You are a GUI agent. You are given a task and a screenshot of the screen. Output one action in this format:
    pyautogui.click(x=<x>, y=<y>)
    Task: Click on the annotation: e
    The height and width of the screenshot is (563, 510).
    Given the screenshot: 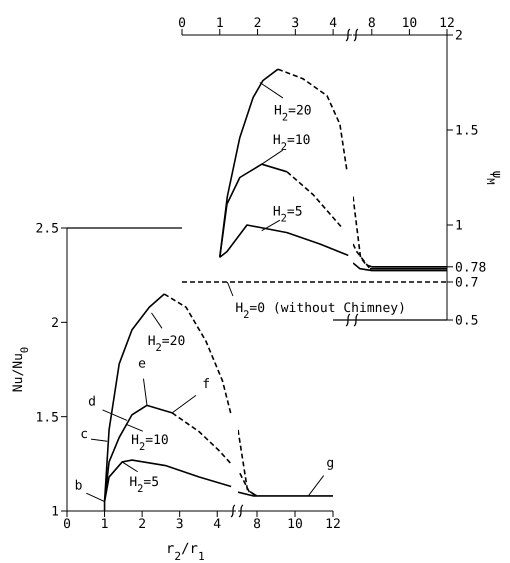 What is the action you would take?
    pyautogui.click(x=142, y=364)
    